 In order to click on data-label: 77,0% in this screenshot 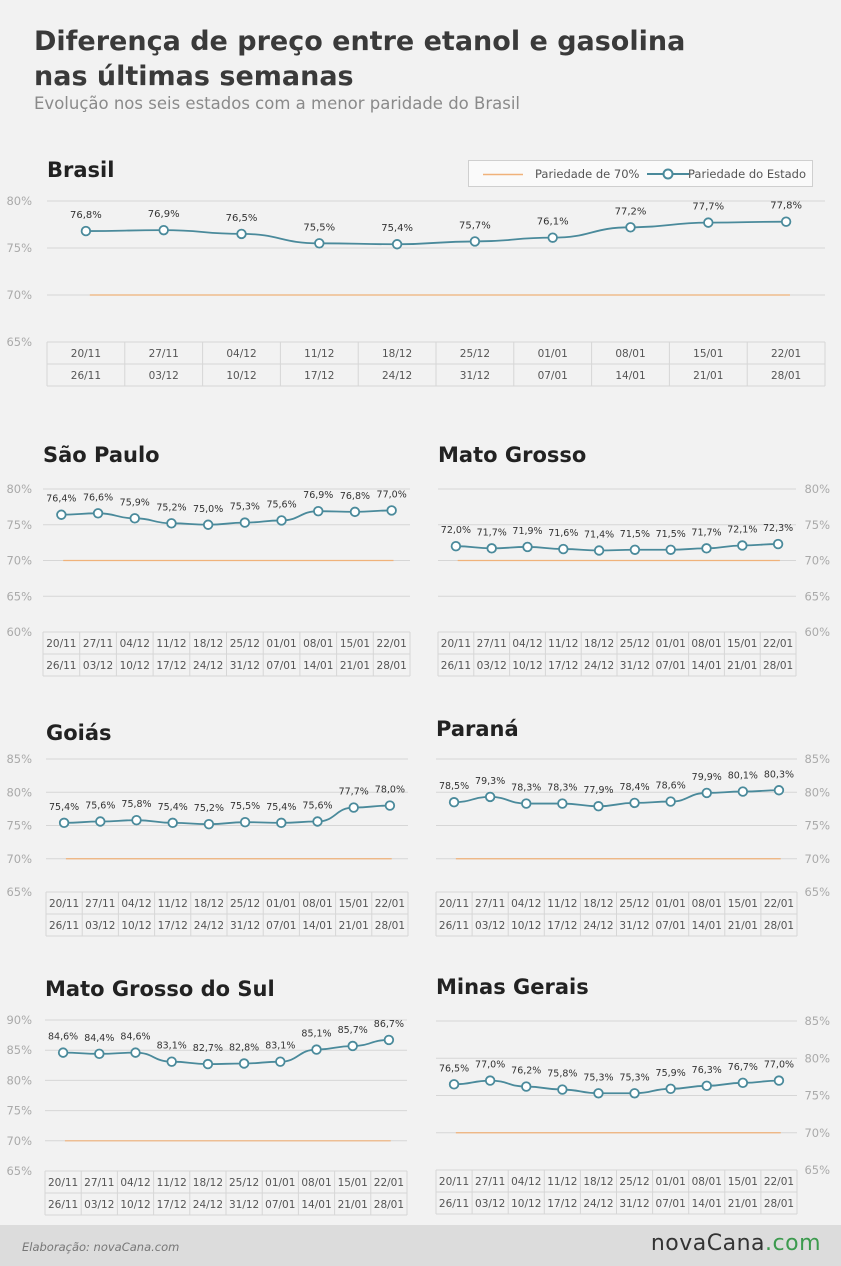, I will do `click(779, 1065)`.